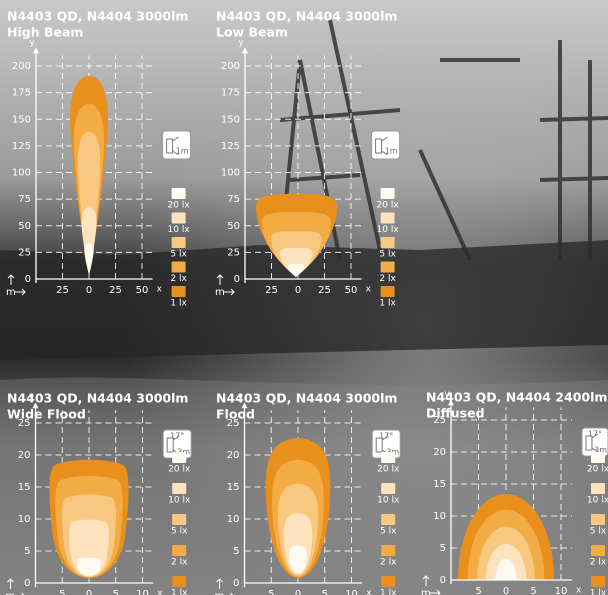  What do you see at coordinates (391, 151) in the screenshot?
I see `beam-icon-label: 1m` at bounding box center [391, 151].